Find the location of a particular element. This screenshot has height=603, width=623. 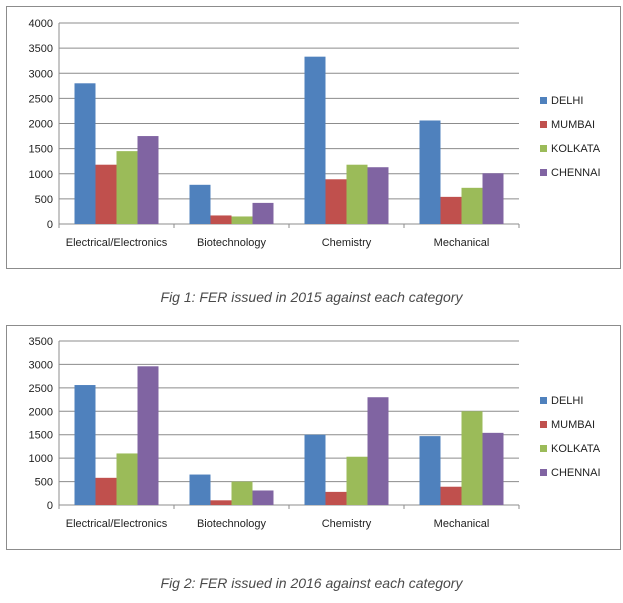

chart1-x-tick-label: Chemistry is located at coordinates (347, 243).